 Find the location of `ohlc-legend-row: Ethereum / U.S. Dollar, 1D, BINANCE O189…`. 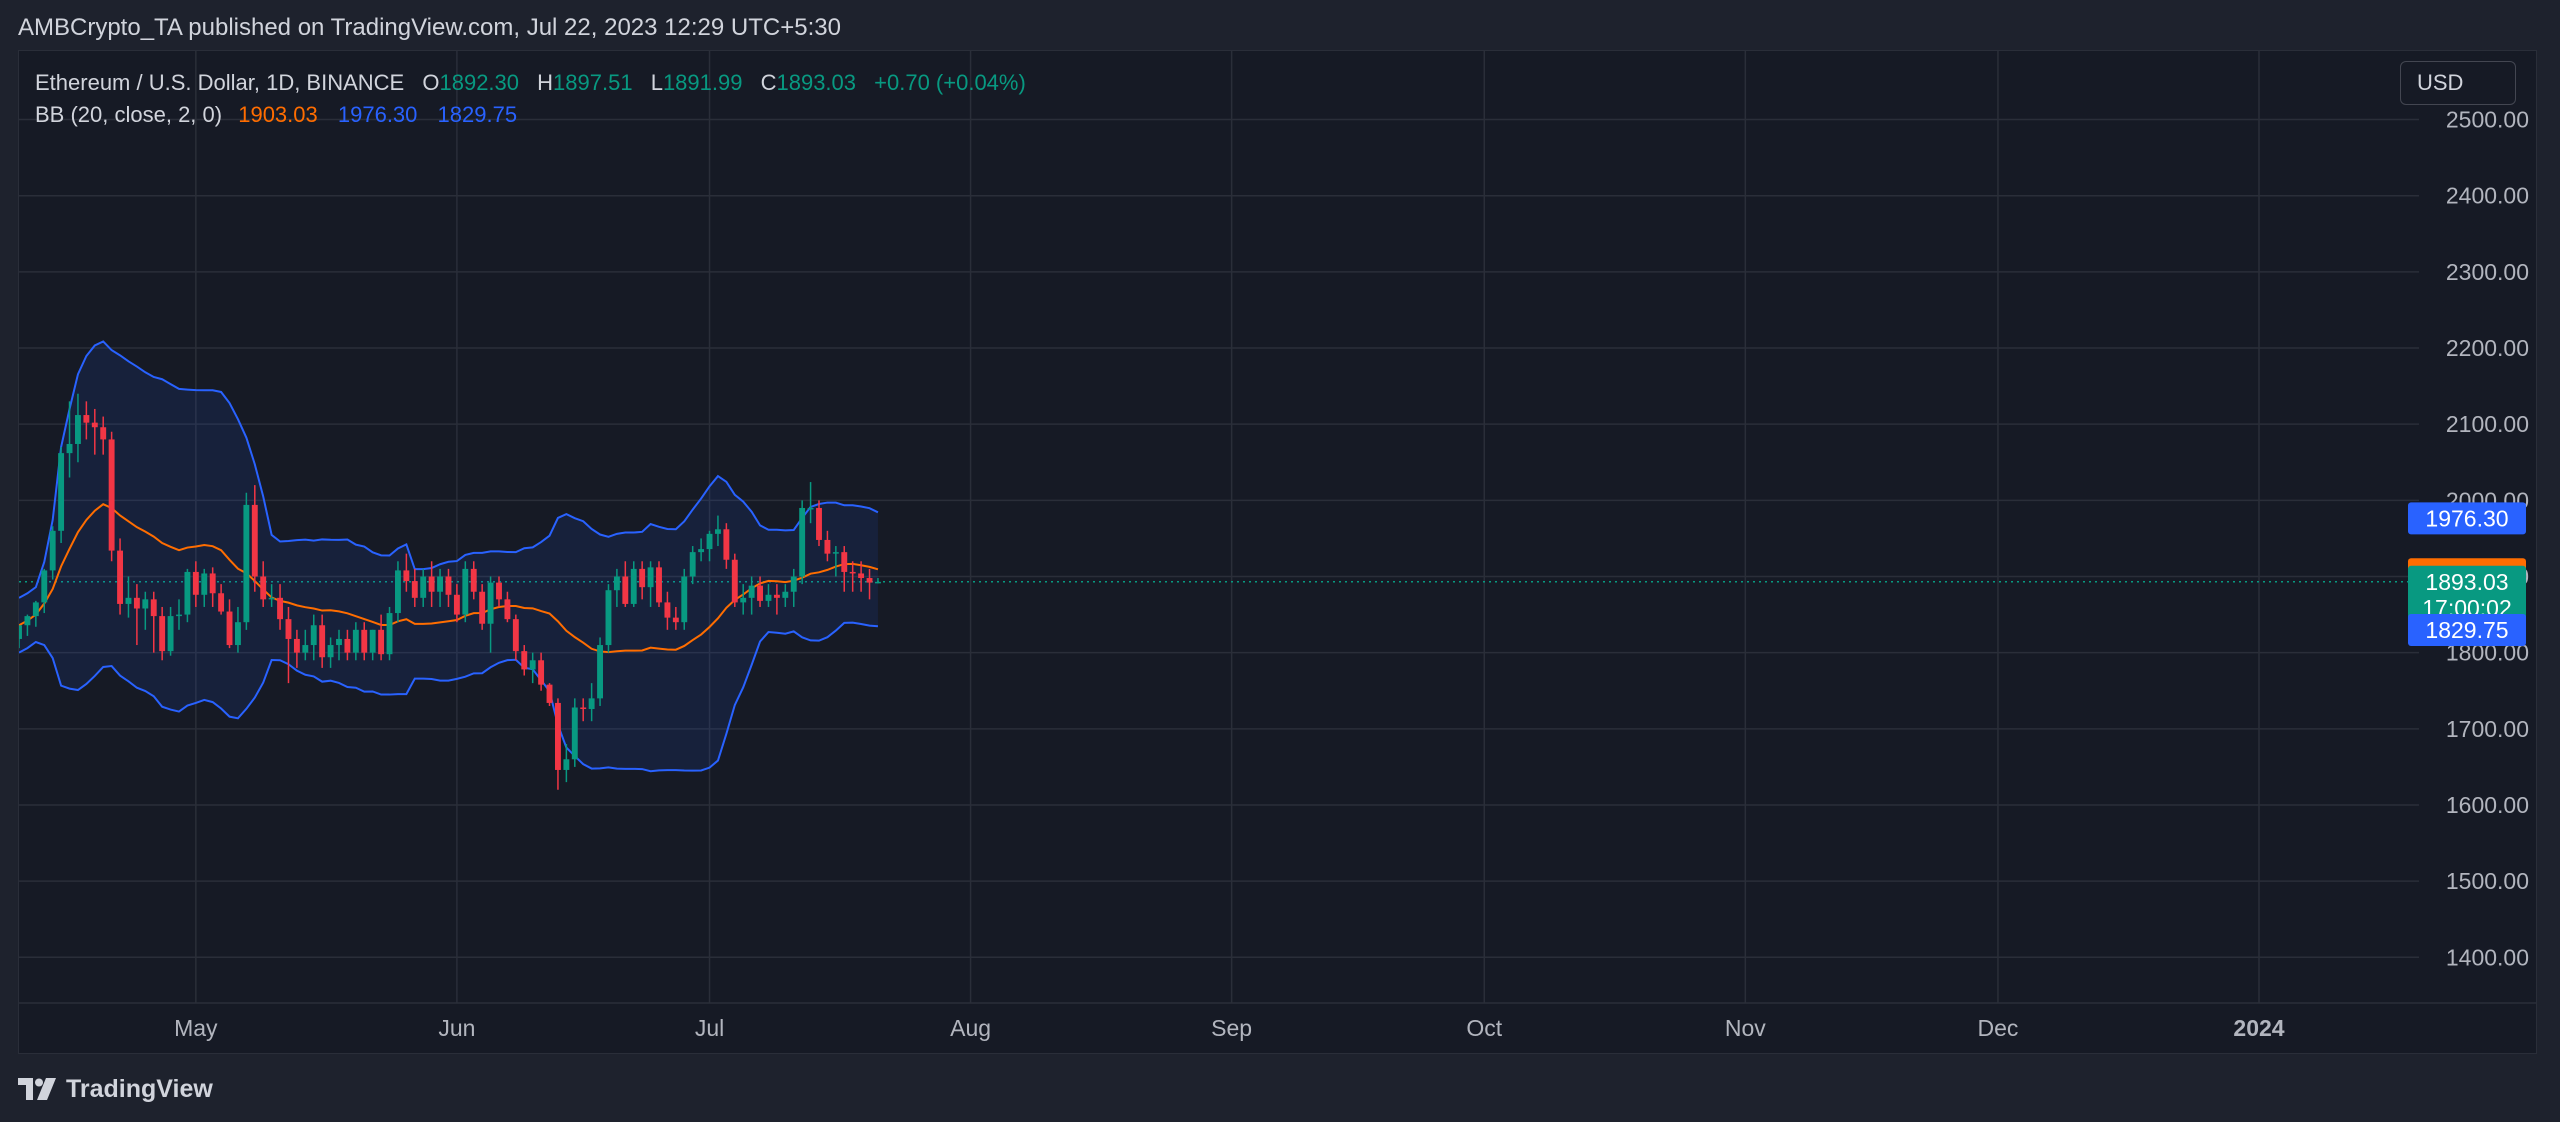

ohlc-legend-row: Ethereum / U.S. Dollar, 1D, BINANCE O189… is located at coordinates (530, 83).